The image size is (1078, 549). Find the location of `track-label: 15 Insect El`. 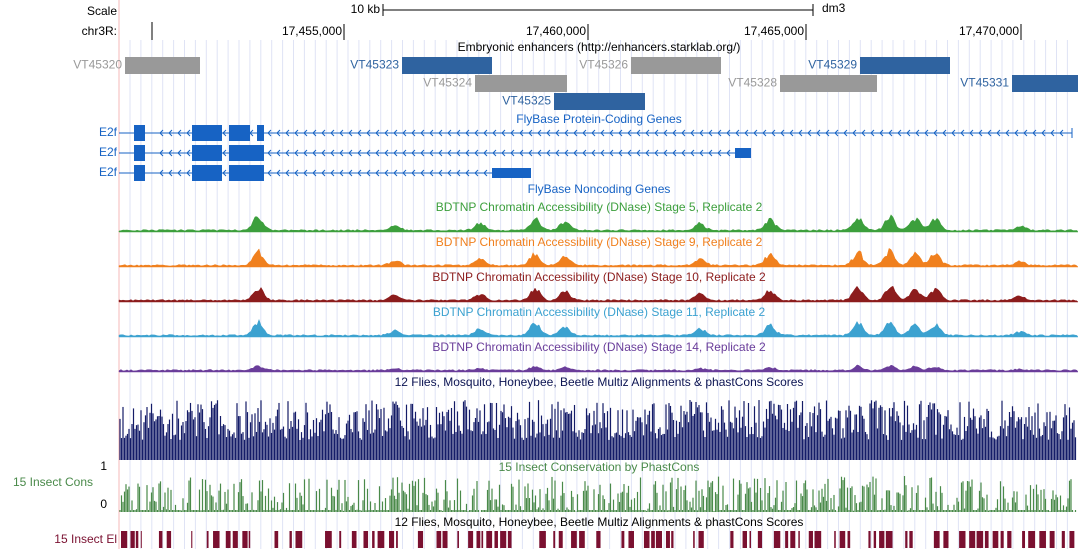

track-label: 15 Insect El is located at coordinates (85, 539).